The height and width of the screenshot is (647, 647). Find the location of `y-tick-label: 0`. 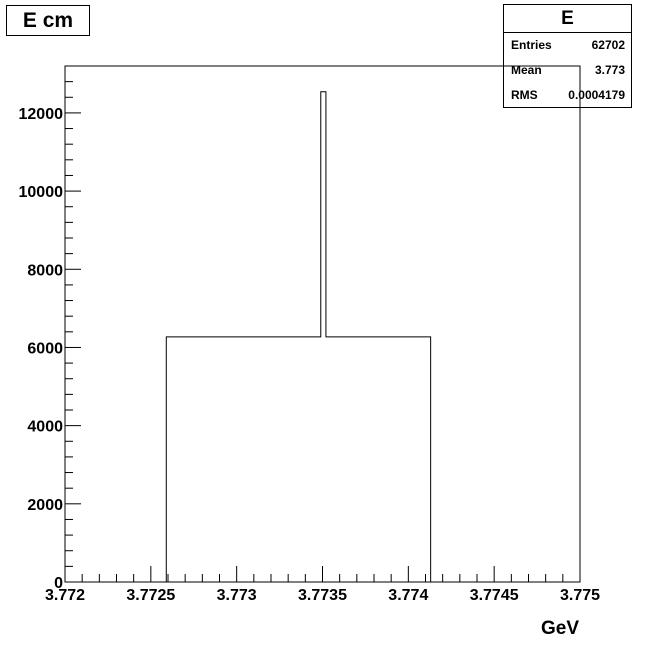

y-tick-label: 0 is located at coordinates (58, 583).